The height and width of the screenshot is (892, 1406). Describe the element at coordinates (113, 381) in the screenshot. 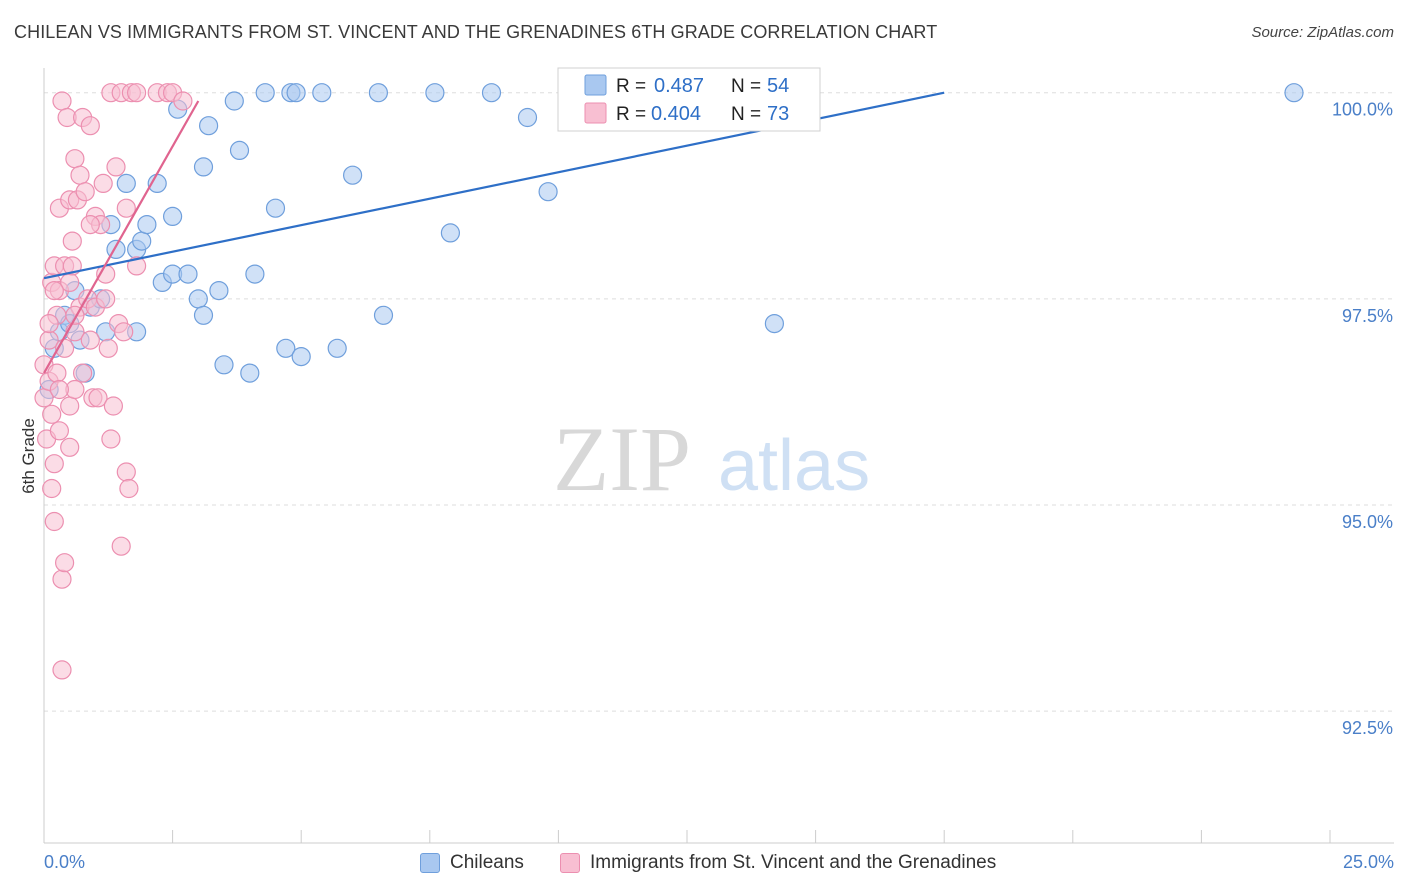

I see `series-immigrants-points` at that location.